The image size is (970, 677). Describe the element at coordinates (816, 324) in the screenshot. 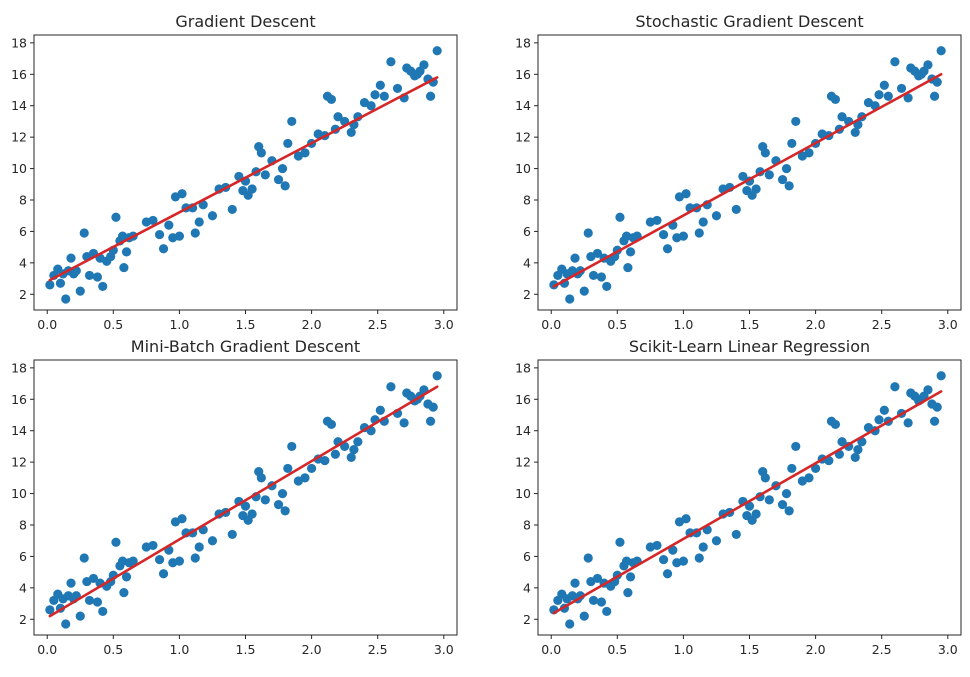

I see `x-tick-label: 2.0` at that location.